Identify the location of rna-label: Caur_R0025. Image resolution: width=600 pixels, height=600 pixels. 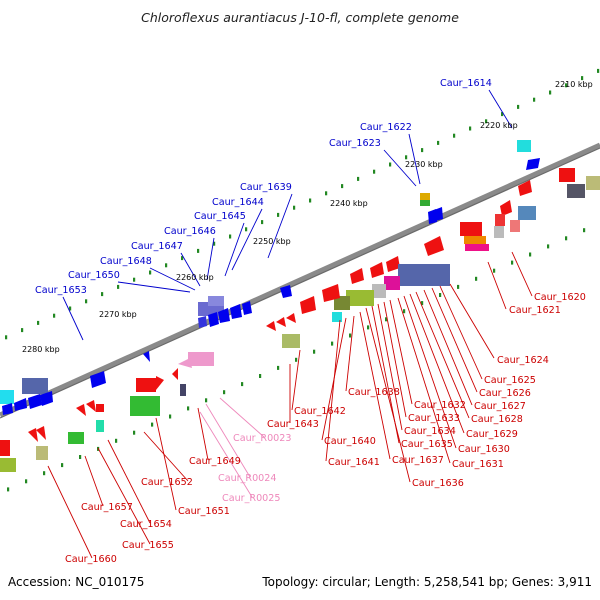
(251, 498).